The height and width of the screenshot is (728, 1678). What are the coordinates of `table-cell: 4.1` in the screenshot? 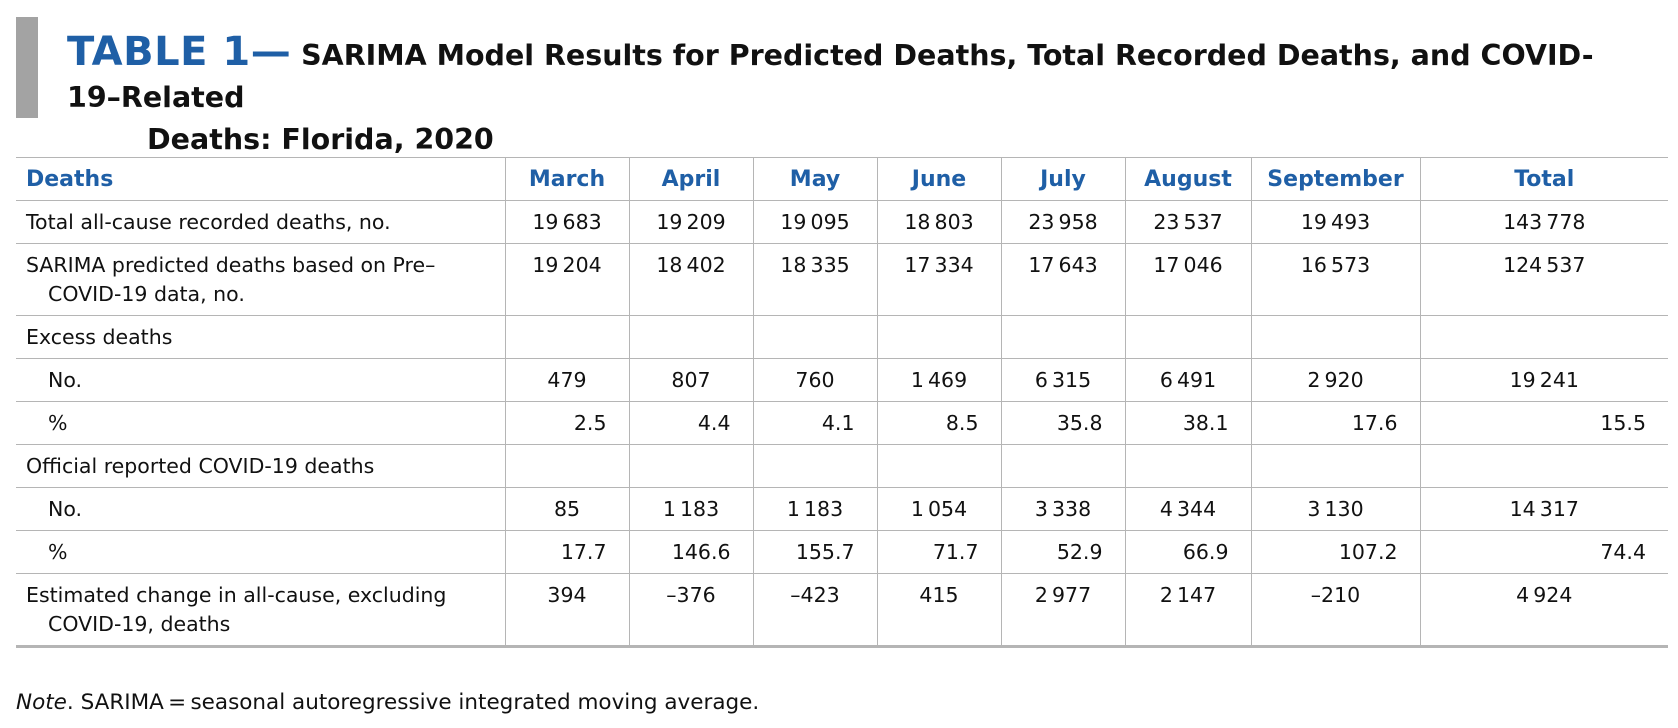 It's located at (814, 423).